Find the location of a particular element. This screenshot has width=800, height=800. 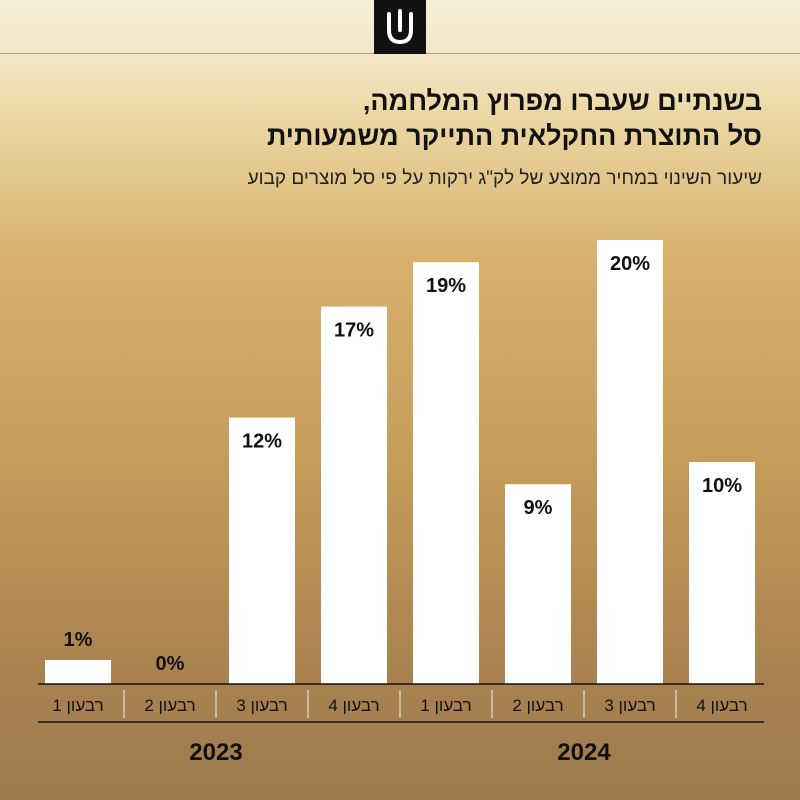

data-label: 12% is located at coordinates (262, 442).